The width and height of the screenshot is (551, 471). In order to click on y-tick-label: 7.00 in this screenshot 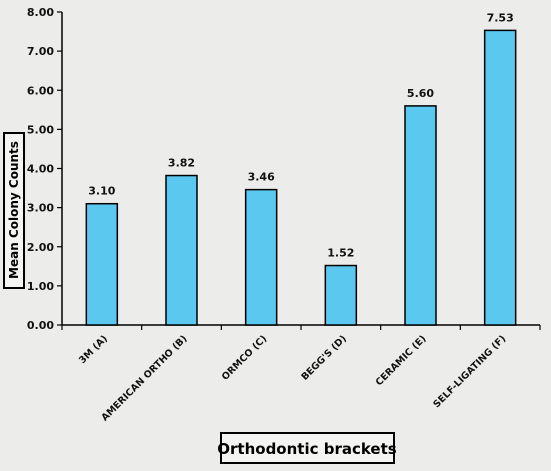, I will do `click(40, 51)`.